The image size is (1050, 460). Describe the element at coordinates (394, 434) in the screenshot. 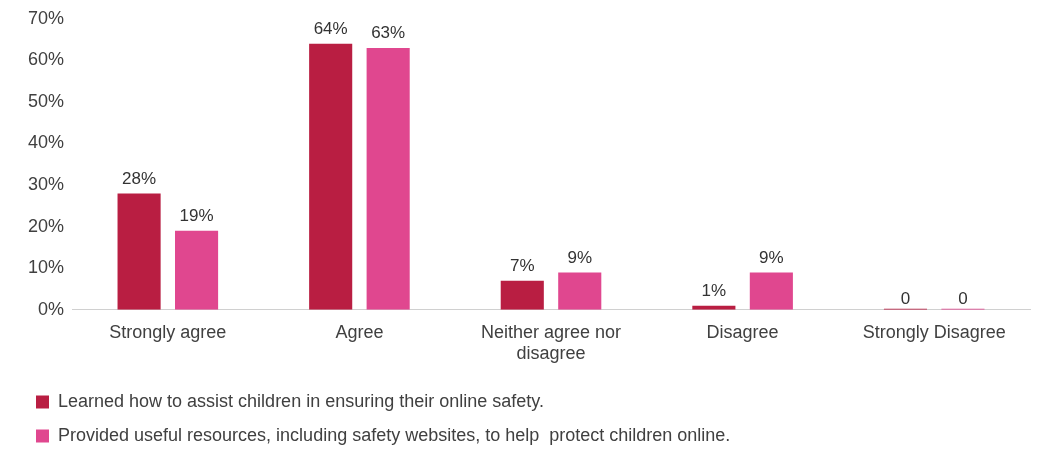

I see `legend-label: Provided useful resources, including safety websites, to help protect children online.` at that location.